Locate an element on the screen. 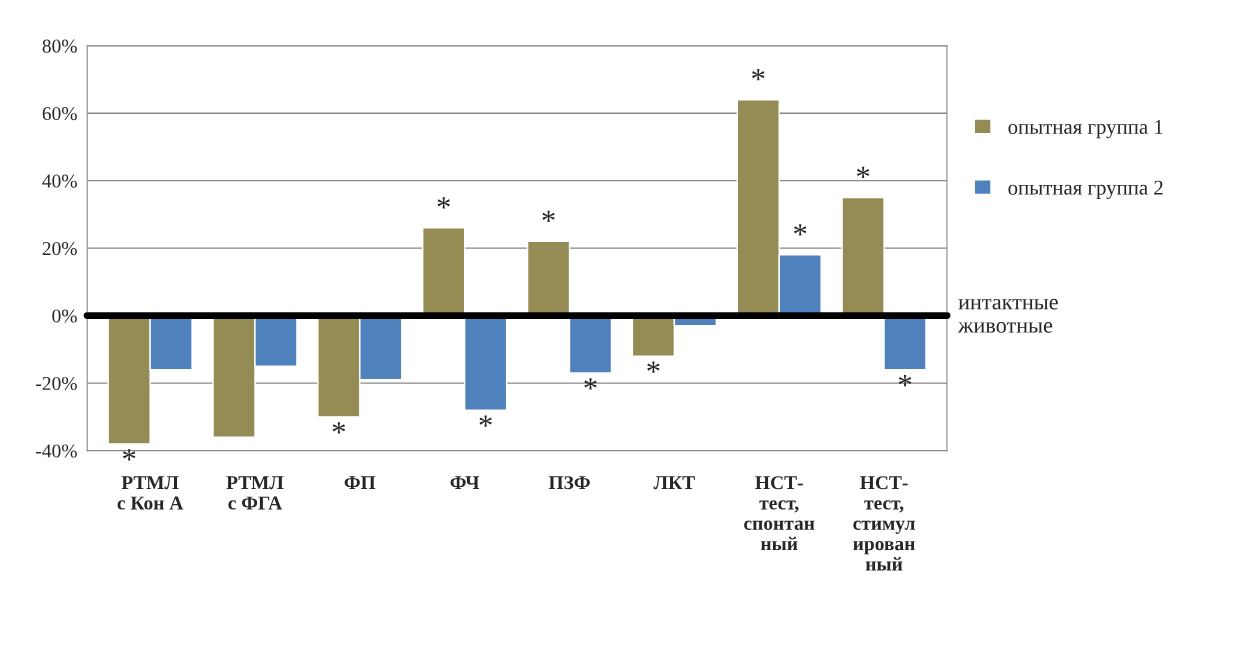 The height and width of the screenshot is (653, 1246). y-tick-label: 80% is located at coordinates (59, 46).